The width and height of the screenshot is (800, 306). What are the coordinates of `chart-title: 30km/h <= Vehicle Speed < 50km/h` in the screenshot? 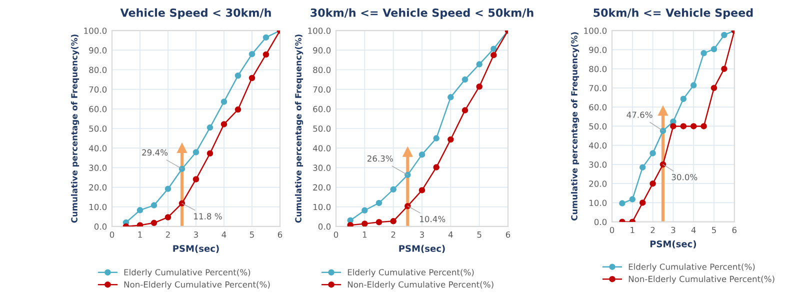 It's located at (422, 14).